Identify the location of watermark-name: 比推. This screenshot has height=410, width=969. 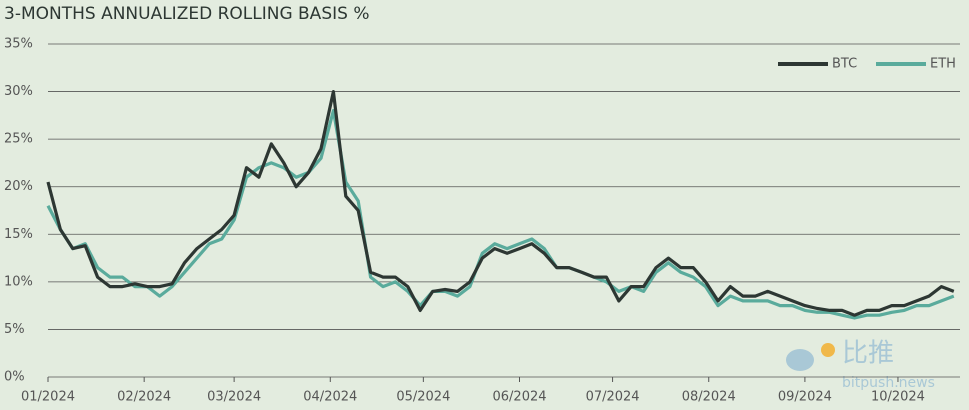
(868, 354).